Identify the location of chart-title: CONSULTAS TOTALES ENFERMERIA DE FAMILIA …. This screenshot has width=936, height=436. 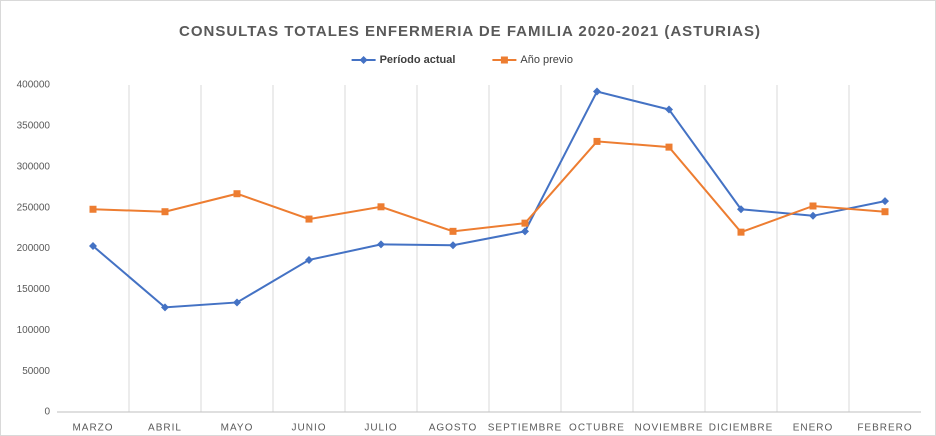
(470, 31).